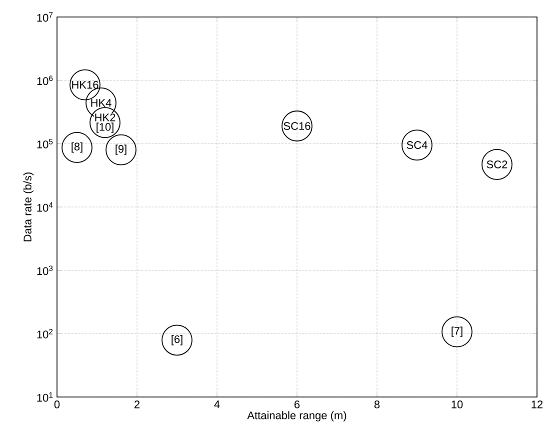 The height and width of the screenshot is (438, 543). Describe the element at coordinates (177, 340) in the screenshot. I see `annotation: [6]` at that location.